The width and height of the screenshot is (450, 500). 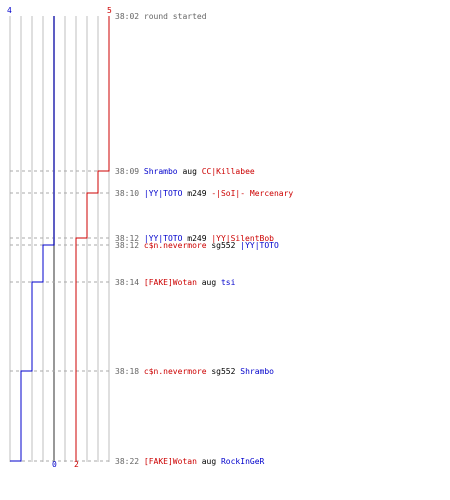 What do you see at coordinates (252, 193) in the screenshot?
I see `event-player-name: -|SoI|- Mercenary` at bounding box center [252, 193].